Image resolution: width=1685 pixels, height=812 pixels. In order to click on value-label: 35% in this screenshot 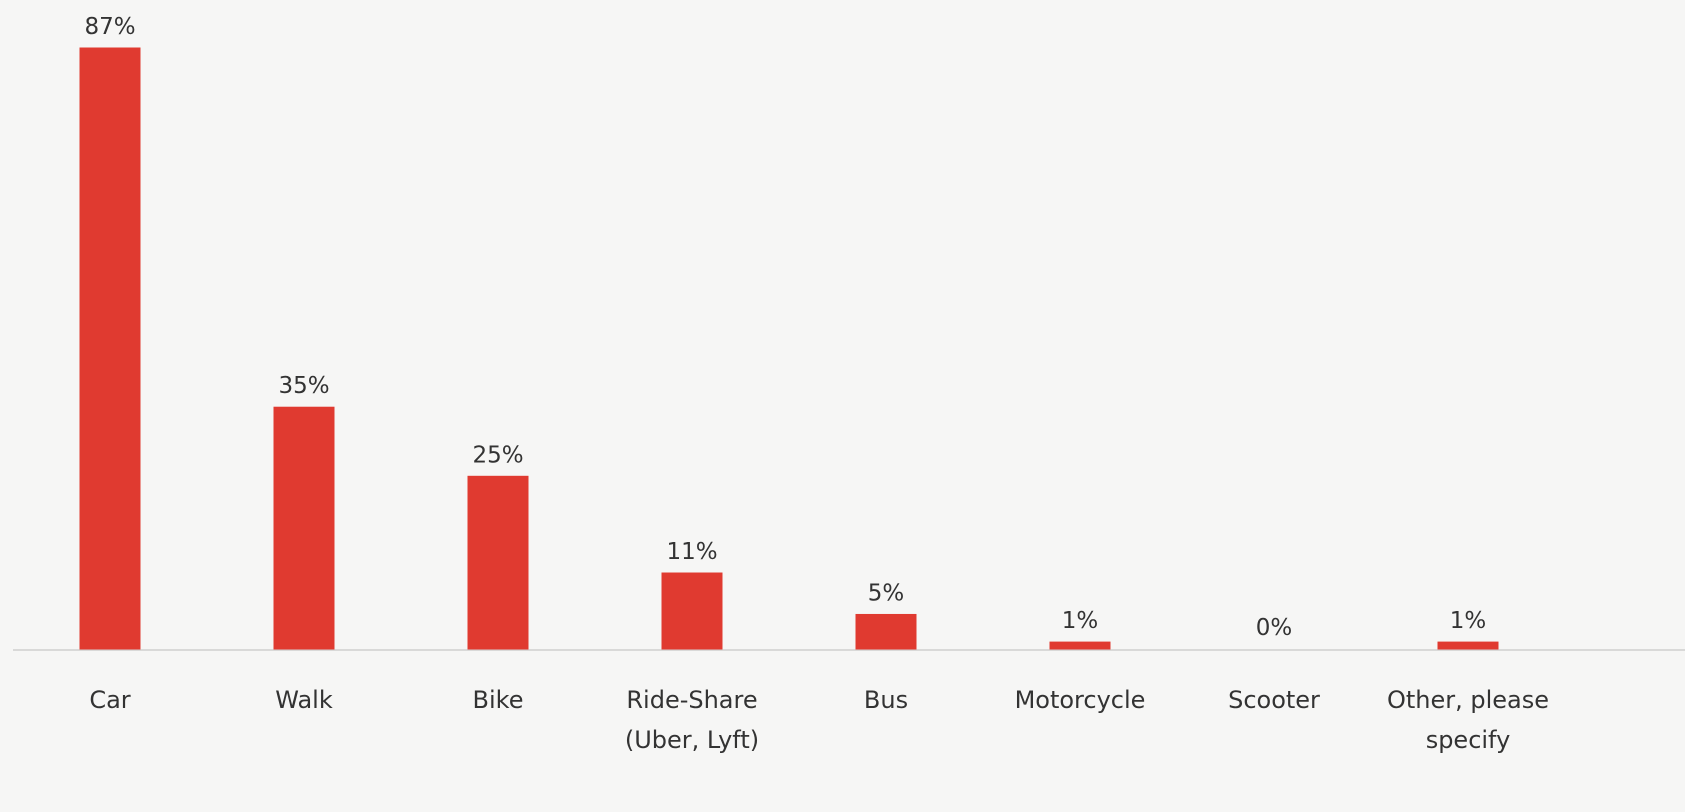, I will do `click(303, 386)`.